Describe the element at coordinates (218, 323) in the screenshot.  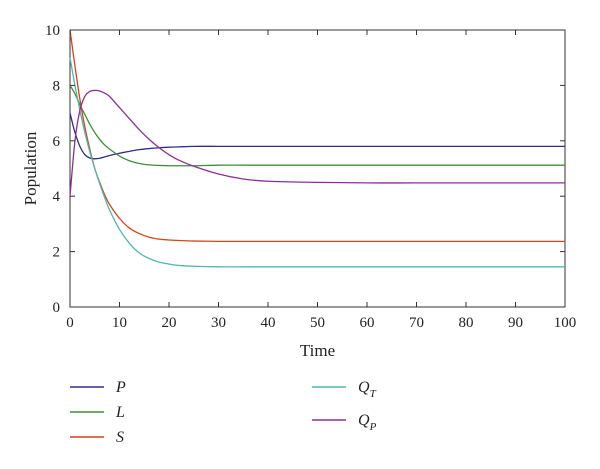
I see `x-tick-label: 30` at that location.